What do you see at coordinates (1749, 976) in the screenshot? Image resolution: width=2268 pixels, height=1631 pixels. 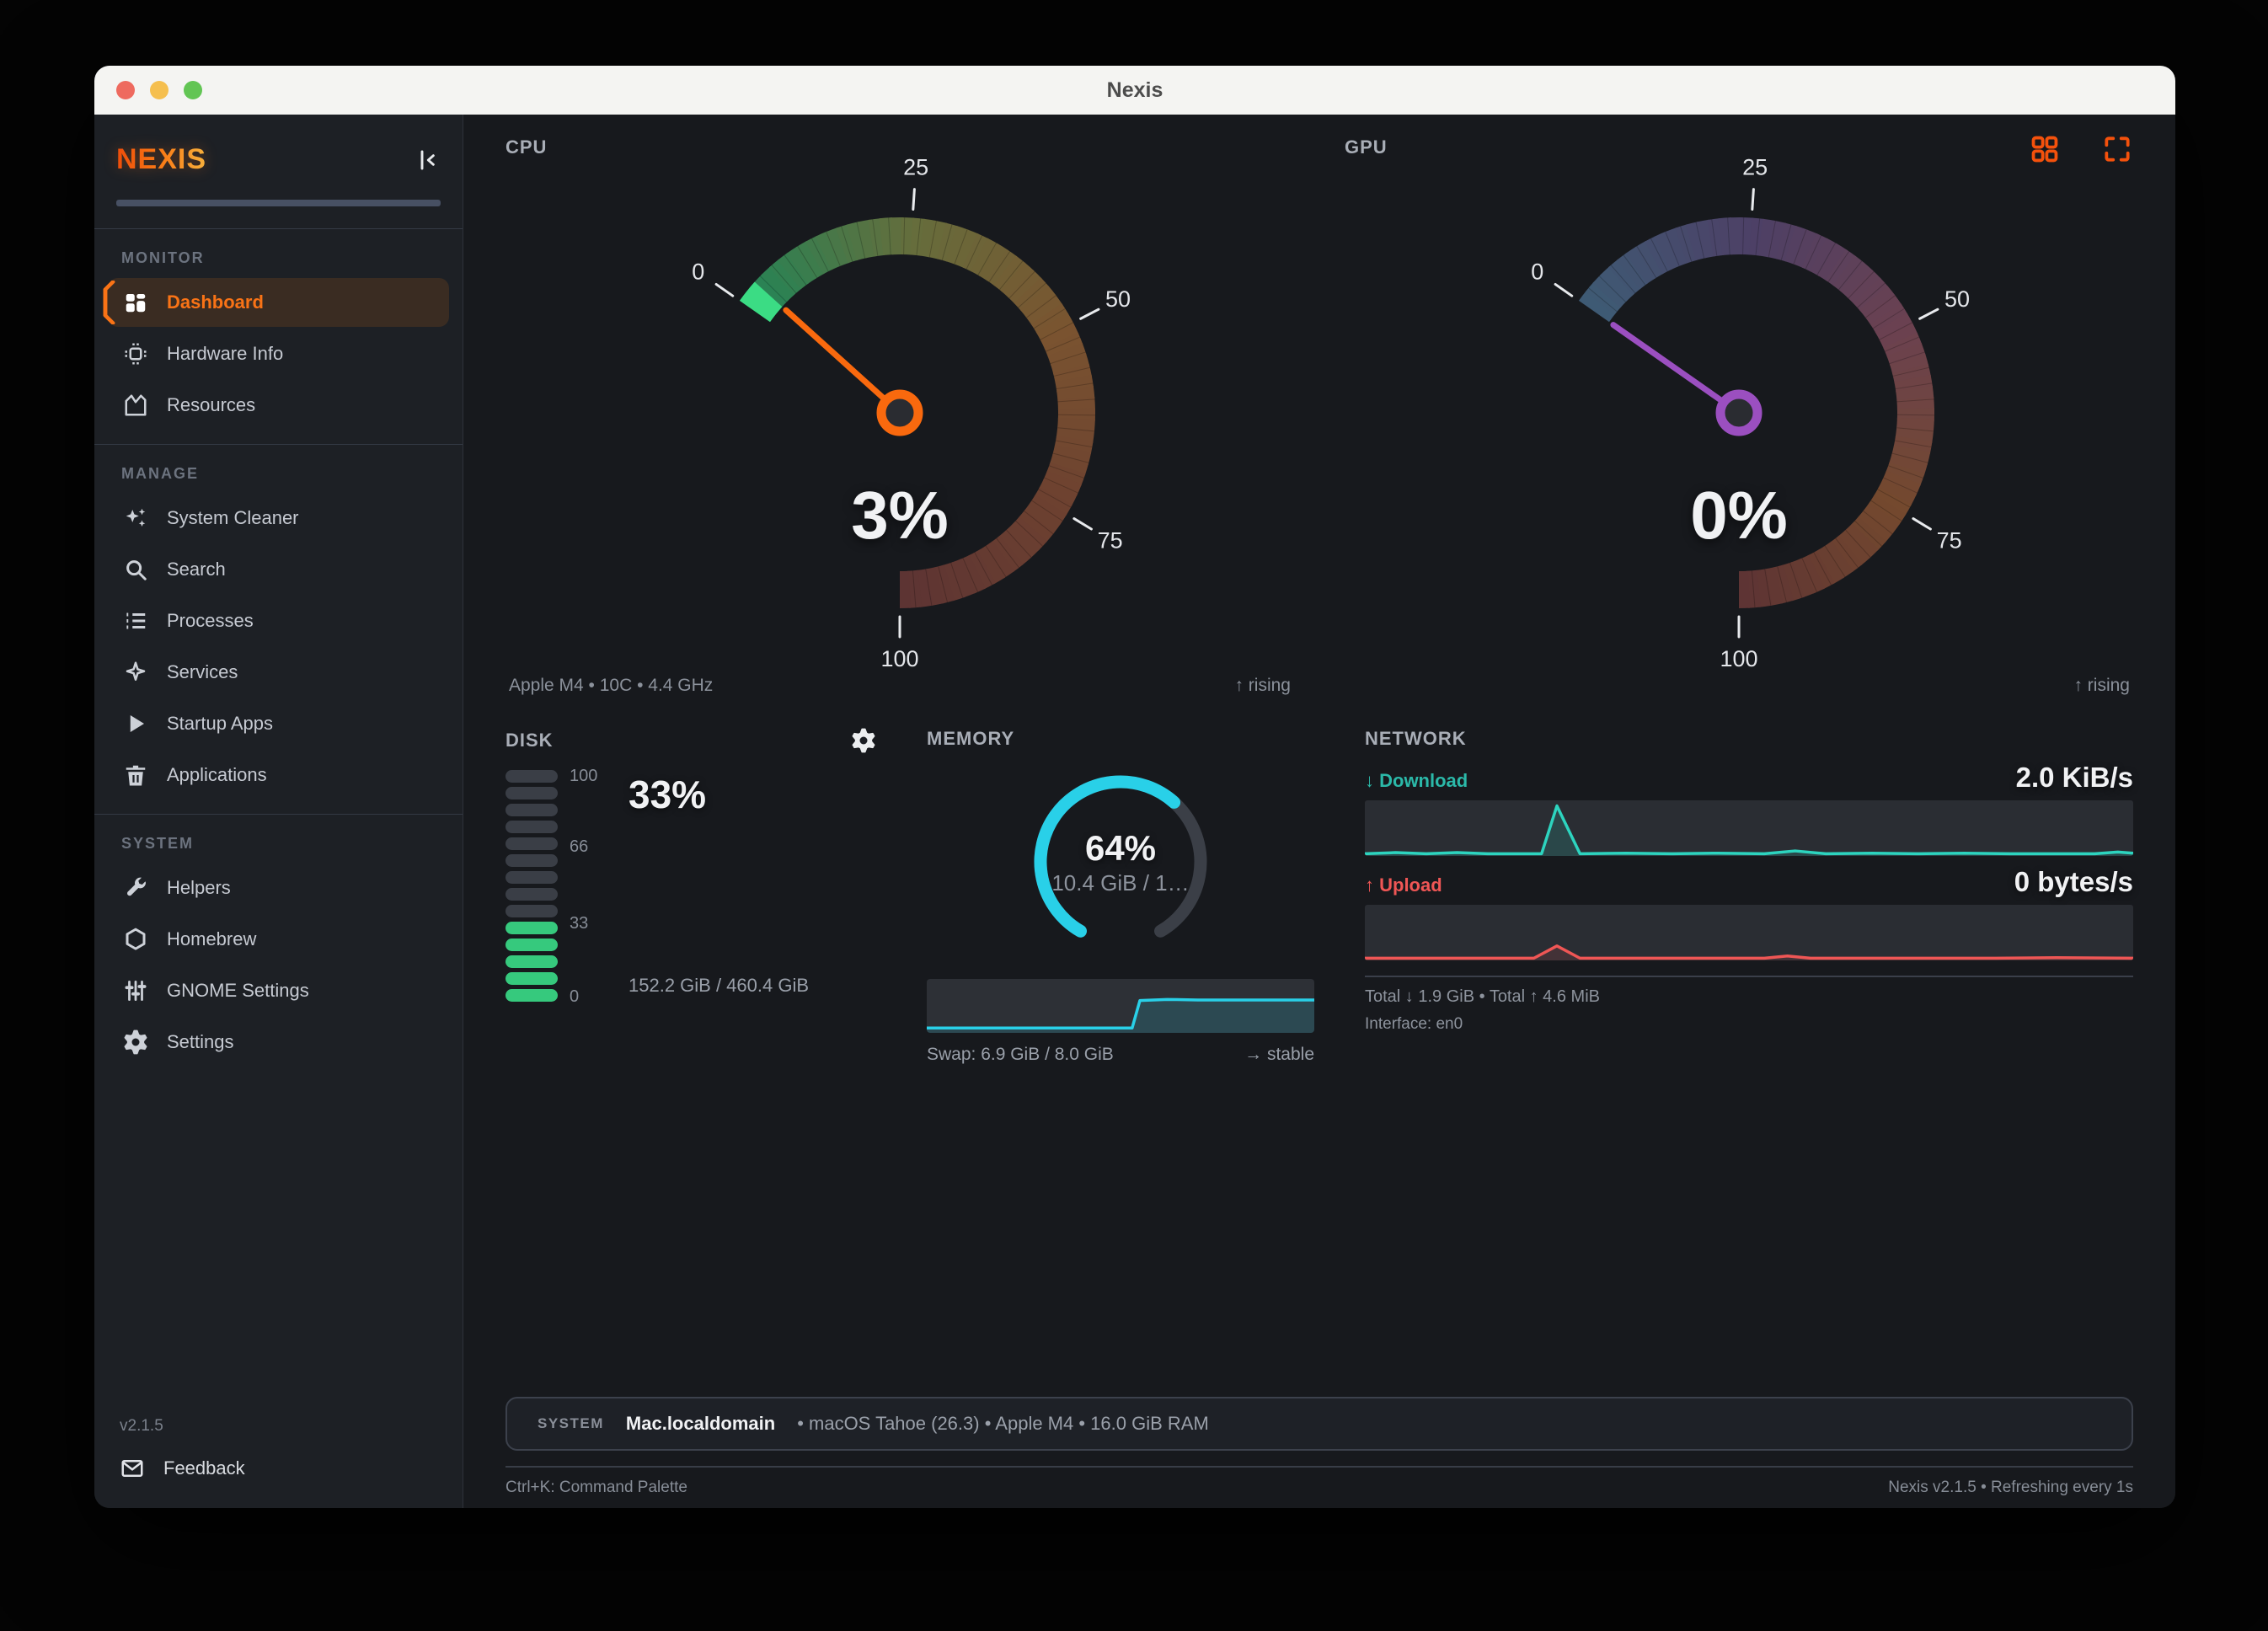 I see `divider` at bounding box center [1749, 976].